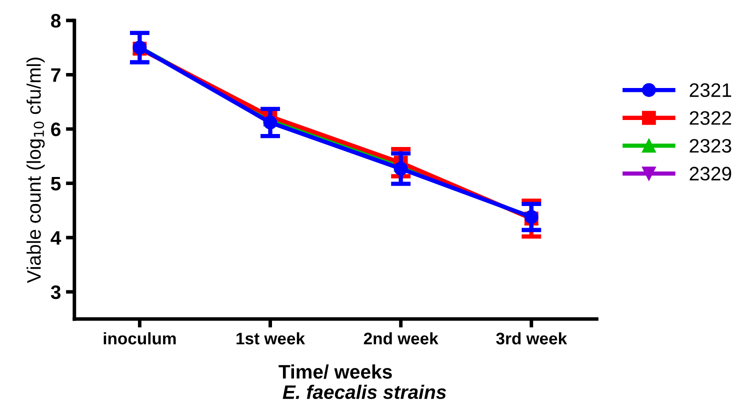 The height and width of the screenshot is (409, 744). I want to click on x-tick-label: inoculum, so click(140, 338).